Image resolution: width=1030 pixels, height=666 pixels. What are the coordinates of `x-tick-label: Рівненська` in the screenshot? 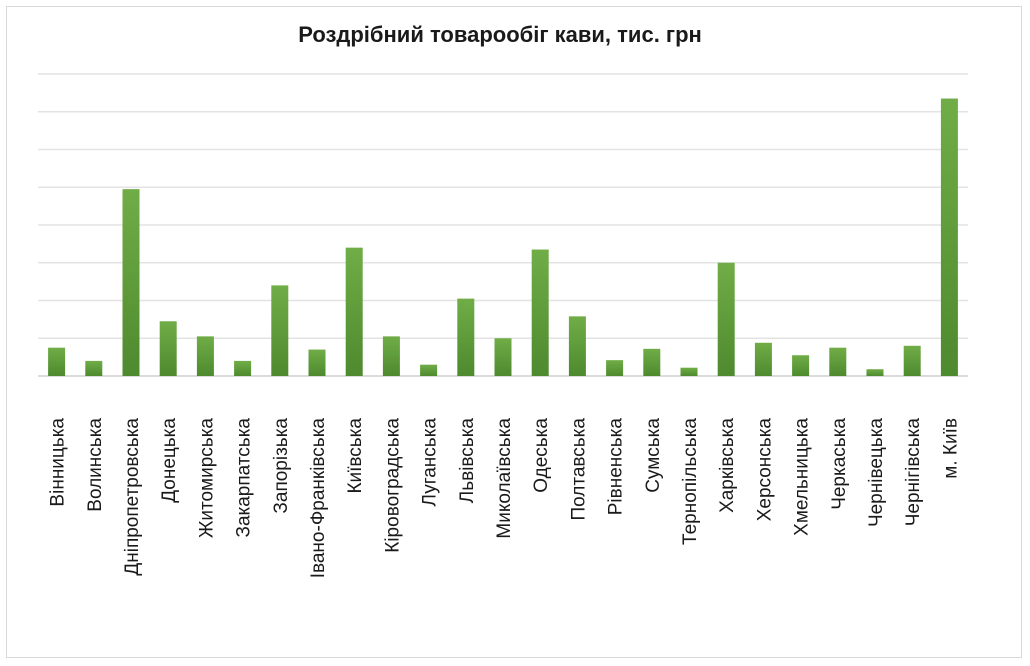 It's located at (616, 467).